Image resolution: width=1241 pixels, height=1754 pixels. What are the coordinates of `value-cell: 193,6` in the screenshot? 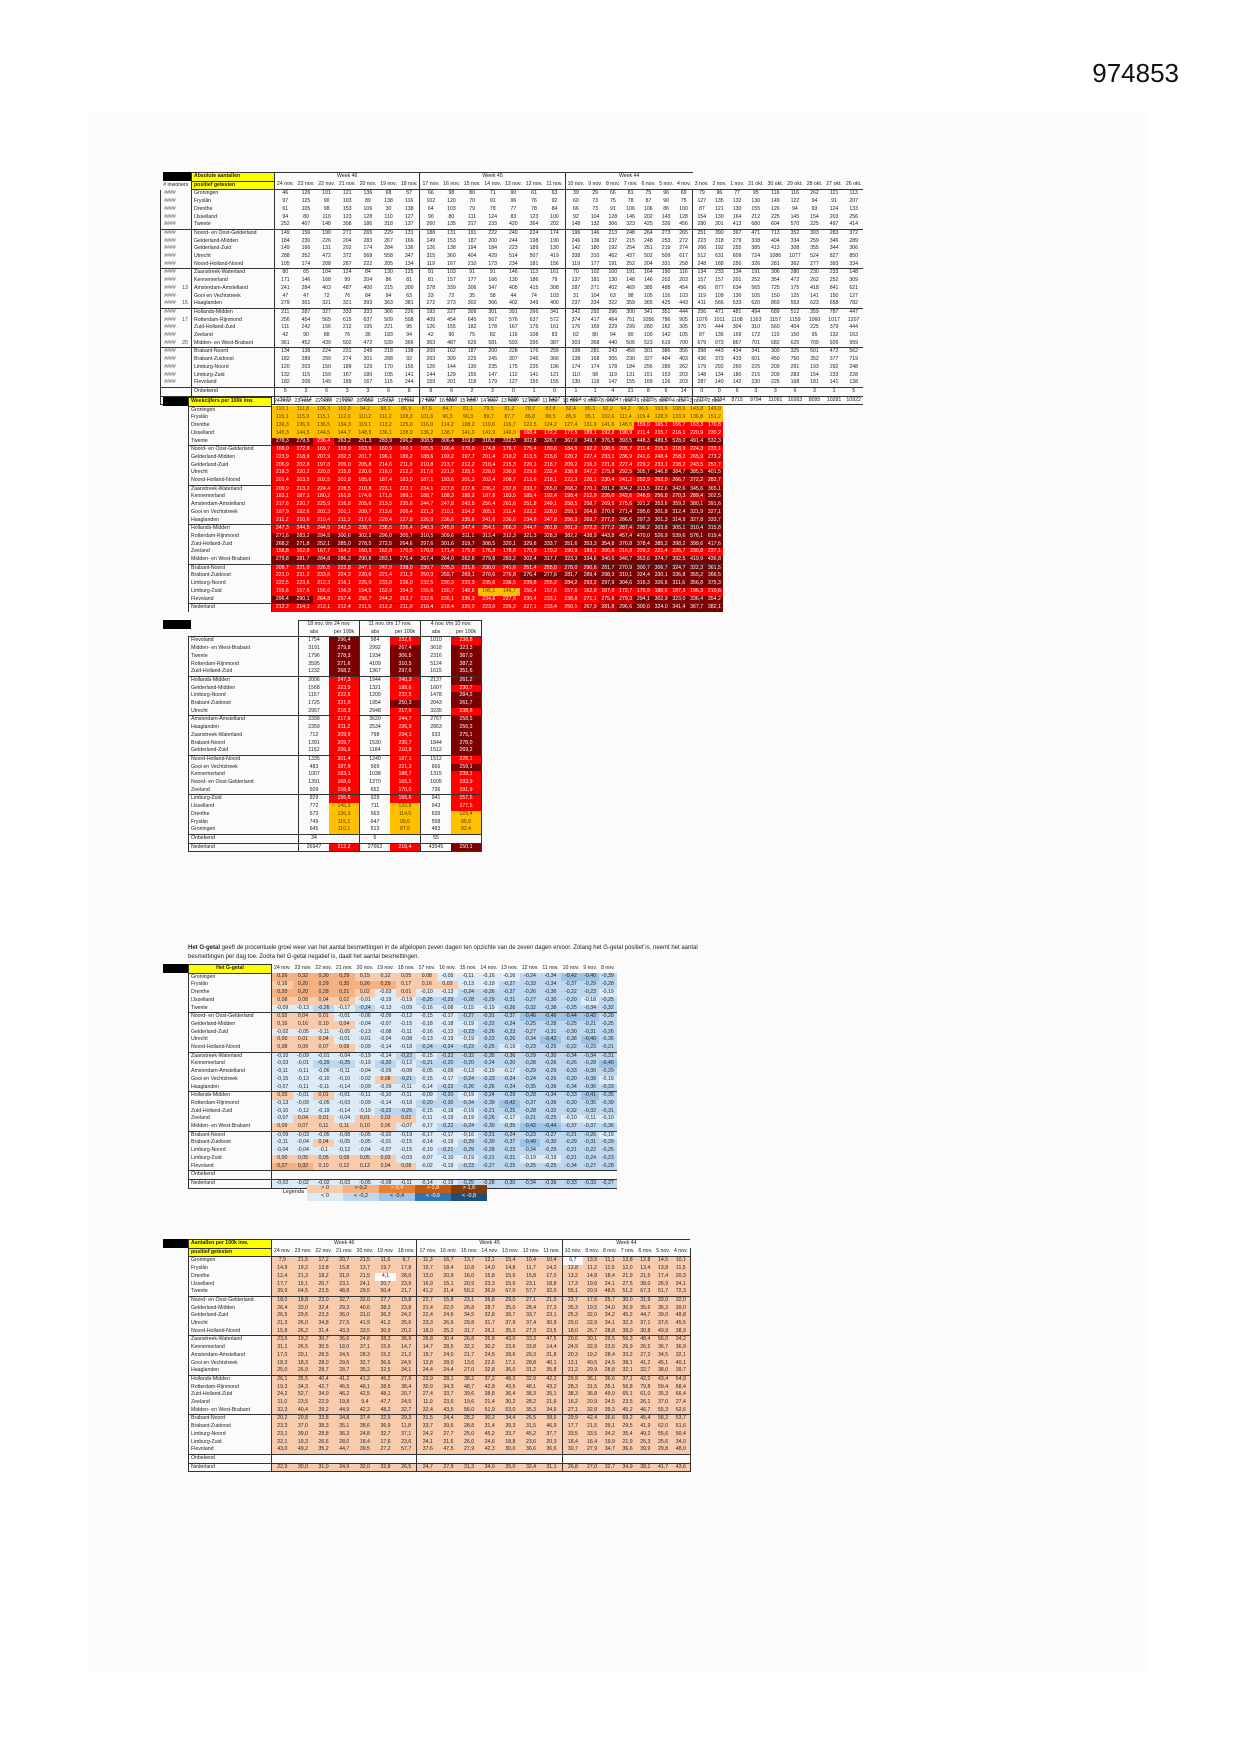 It's located at (447, 481).